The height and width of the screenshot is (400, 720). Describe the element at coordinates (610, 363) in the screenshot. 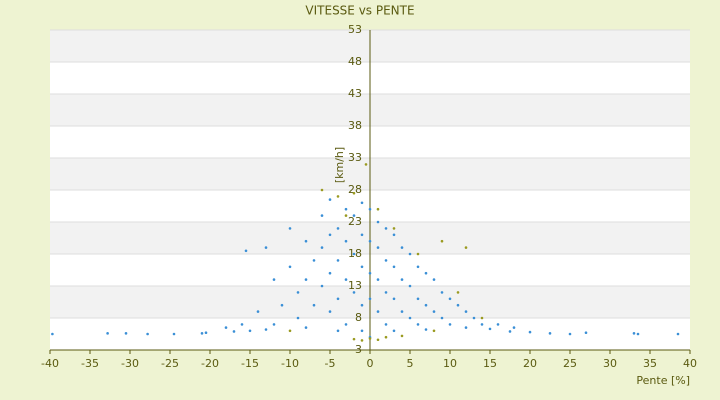

I see `x-tick-label: 30` at that location.